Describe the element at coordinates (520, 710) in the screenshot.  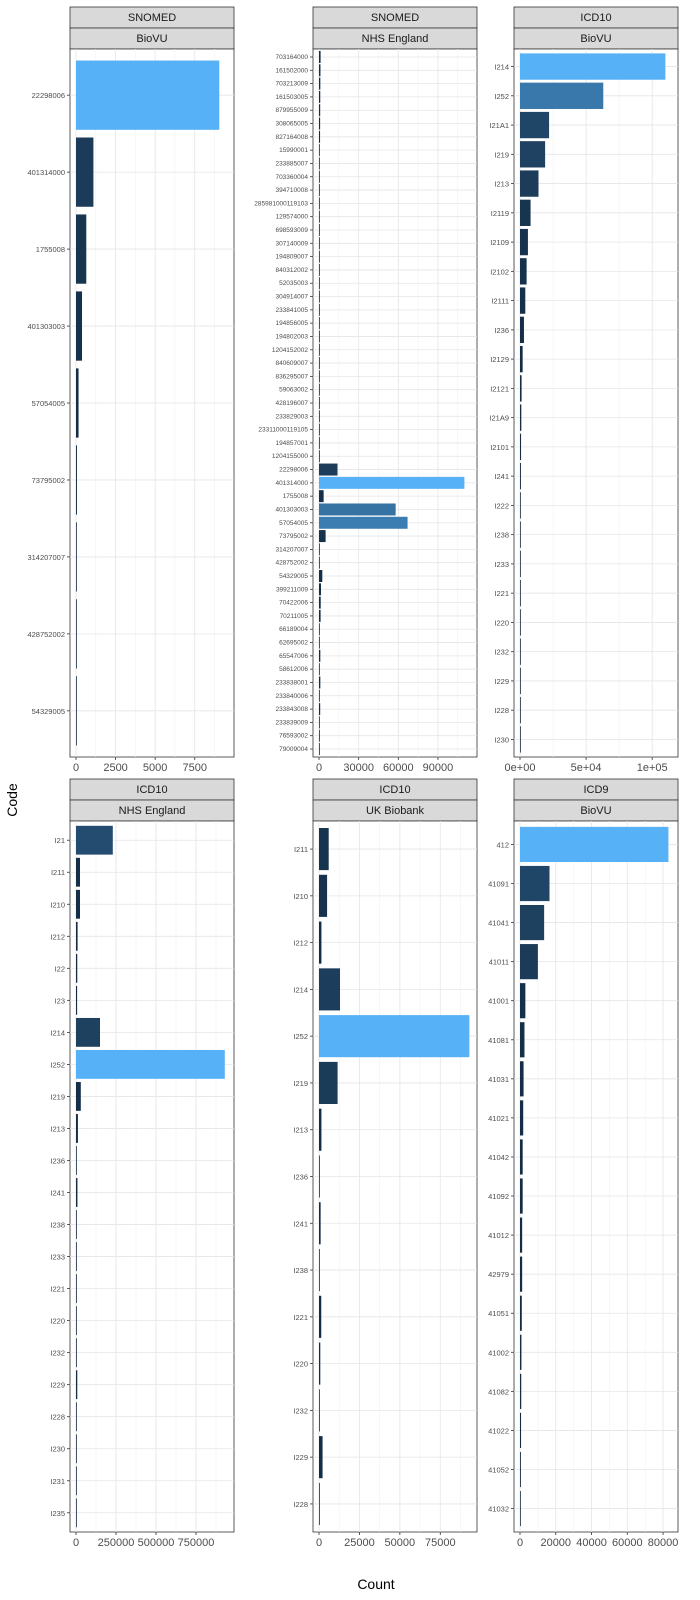
I see `bar-I228` at that location.